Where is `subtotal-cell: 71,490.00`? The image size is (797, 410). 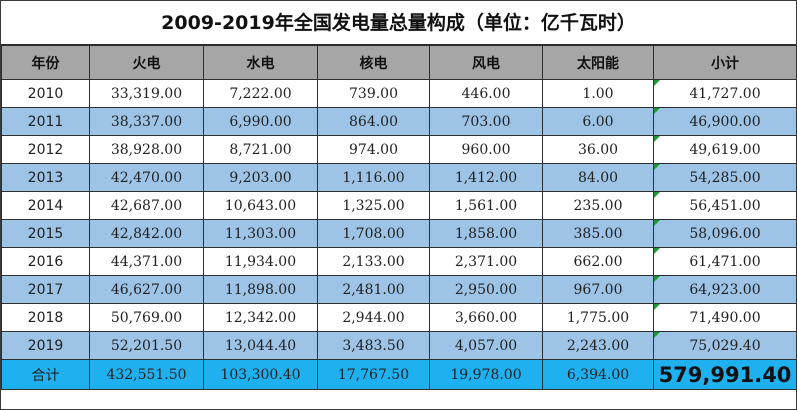 subtotal-cell: 71,490.00 is located at coordinates (725, 317).